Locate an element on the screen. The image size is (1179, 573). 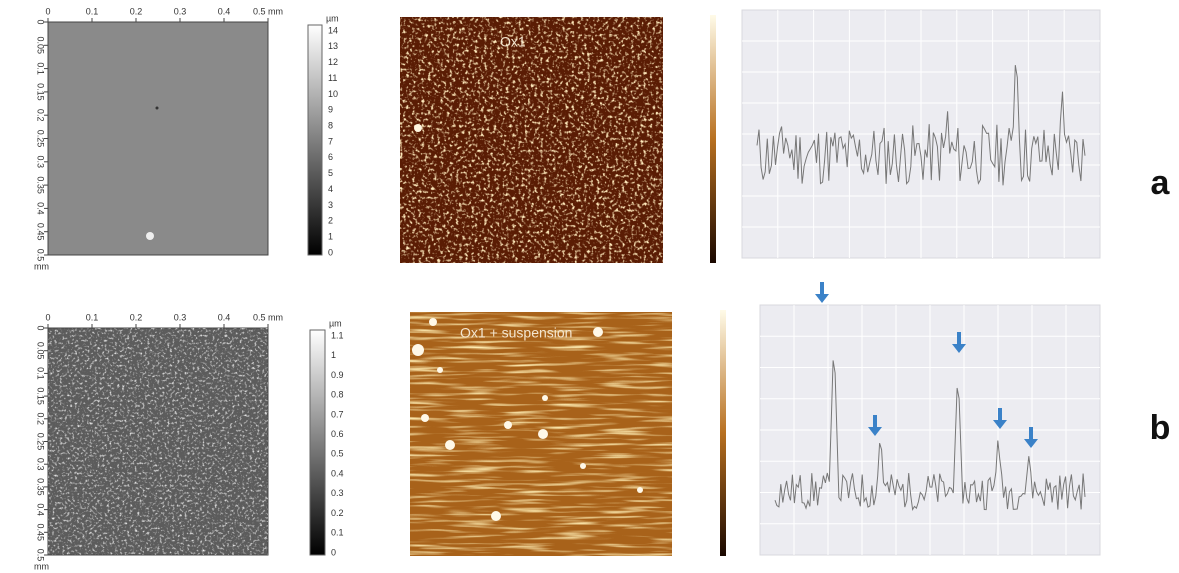
gray-map-a is located at coordinates (158, 138).